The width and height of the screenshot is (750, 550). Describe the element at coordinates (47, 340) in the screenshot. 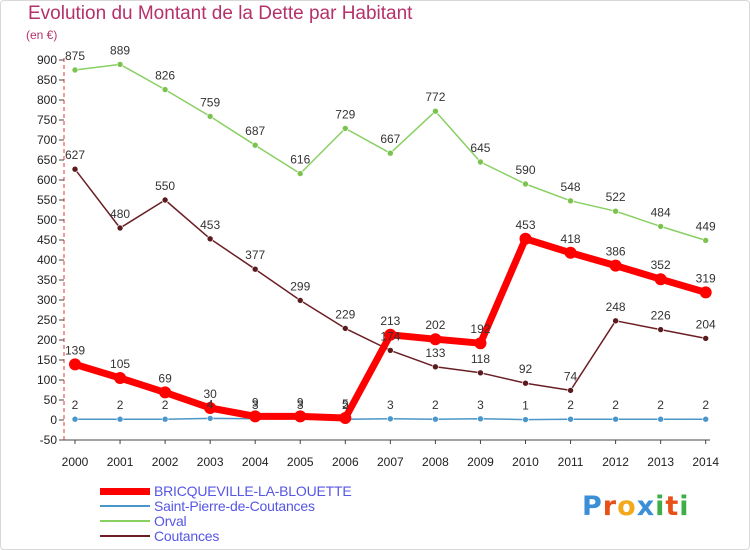

I see `y-tick-label: 200` at that location.